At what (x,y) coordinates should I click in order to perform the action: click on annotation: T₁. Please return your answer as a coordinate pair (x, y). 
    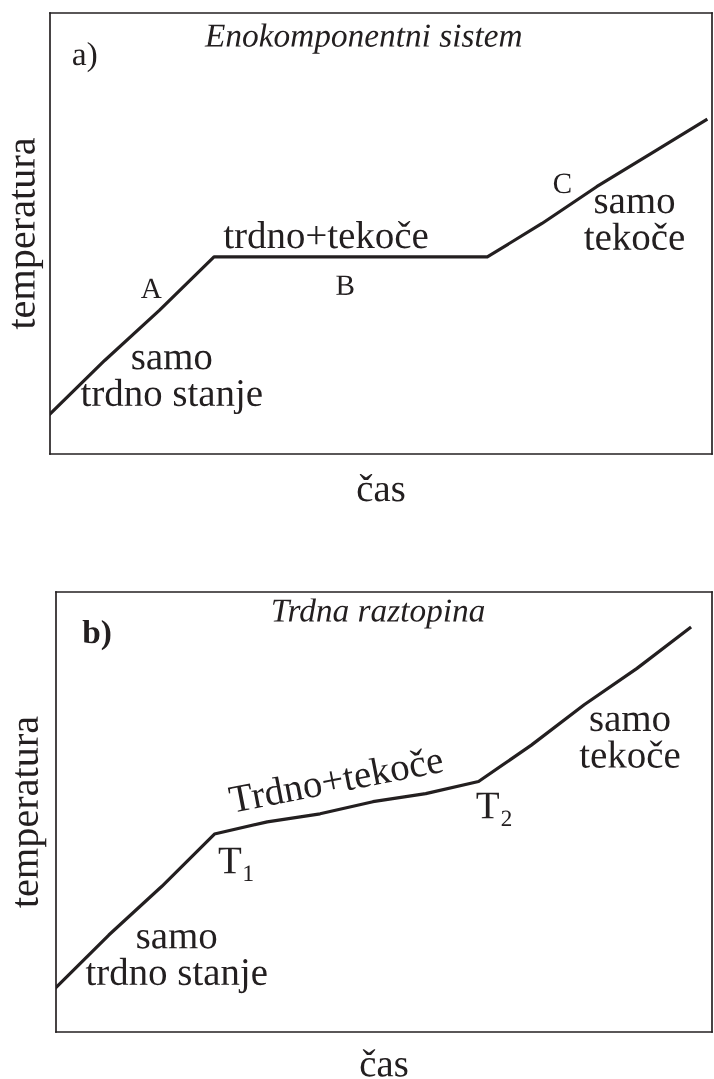
    Looking at the image, I should click on (235, 864).